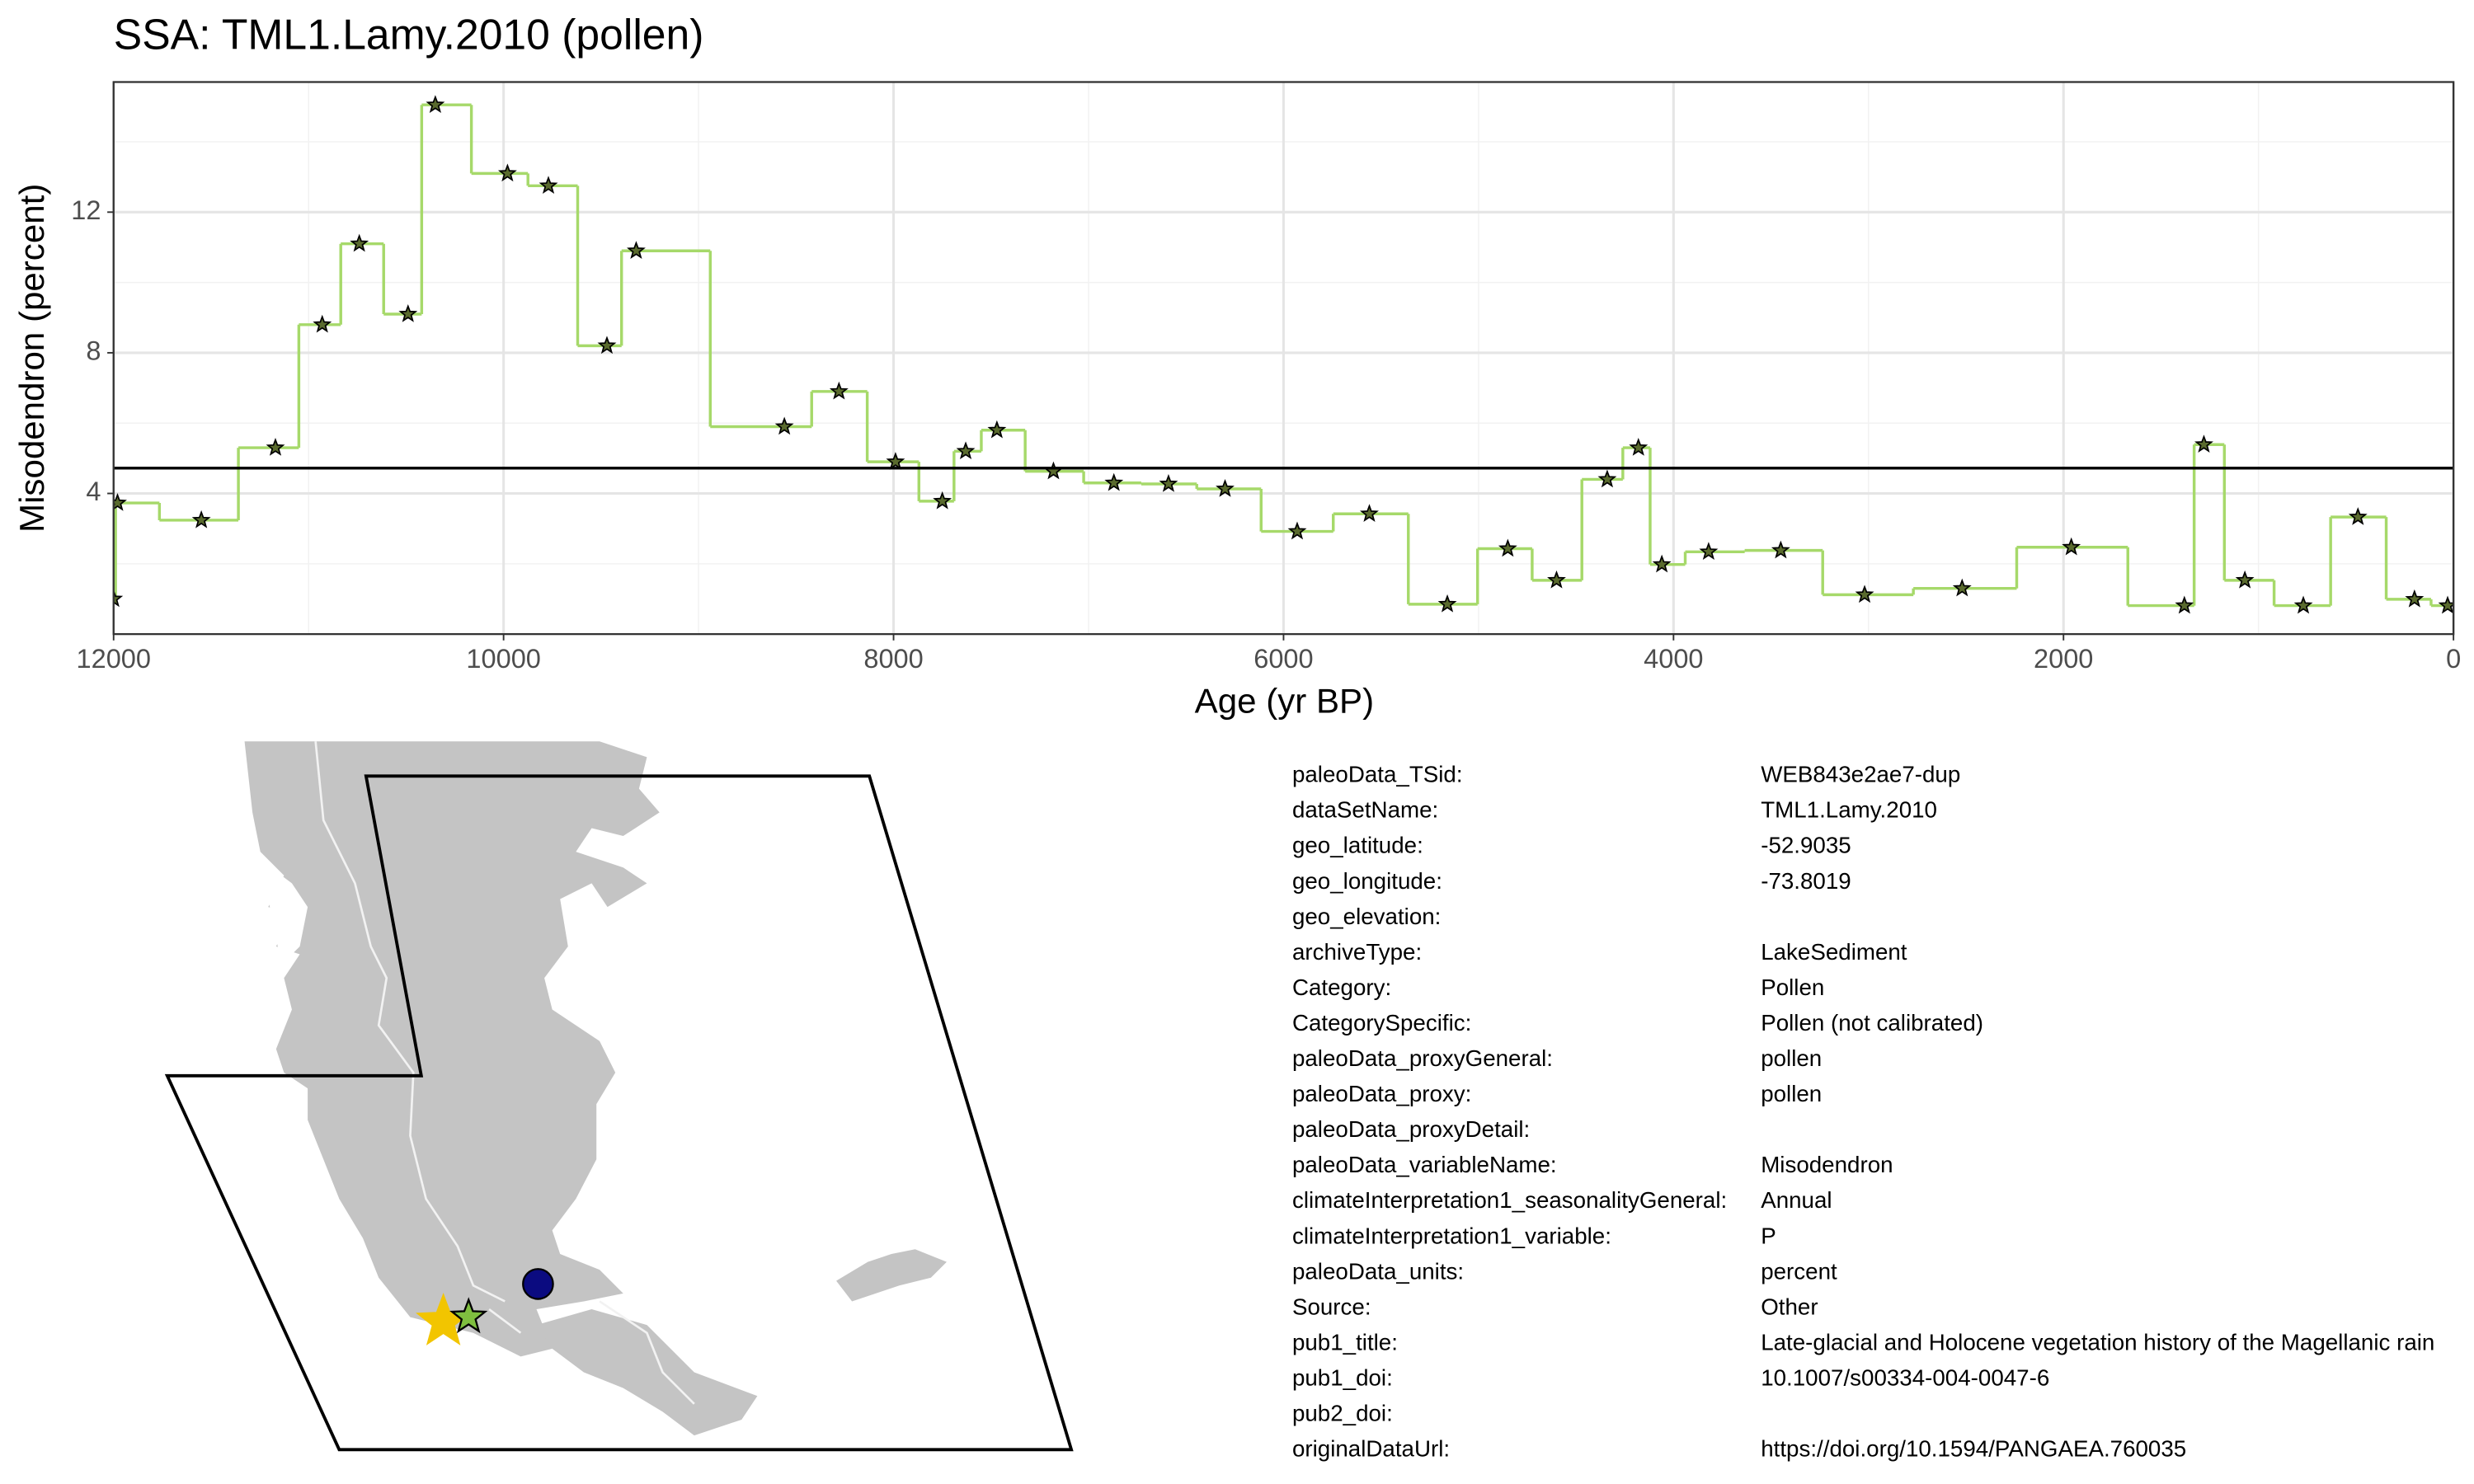  I want to click on border, so click(504, 1073).